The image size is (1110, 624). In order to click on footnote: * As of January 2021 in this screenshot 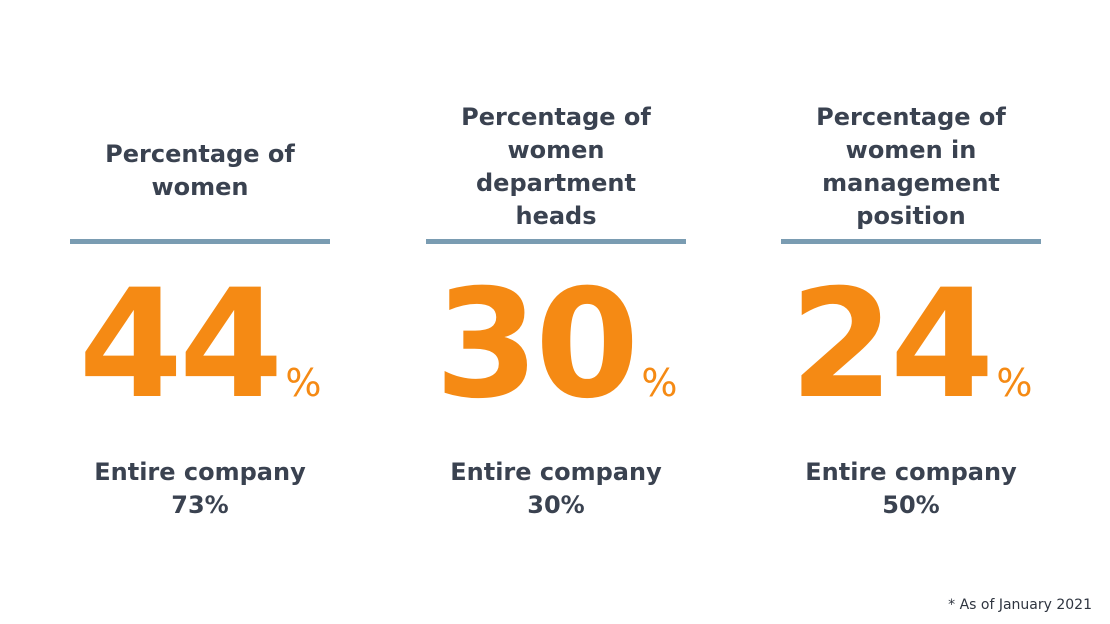, I will do `click(1020, 605)`.